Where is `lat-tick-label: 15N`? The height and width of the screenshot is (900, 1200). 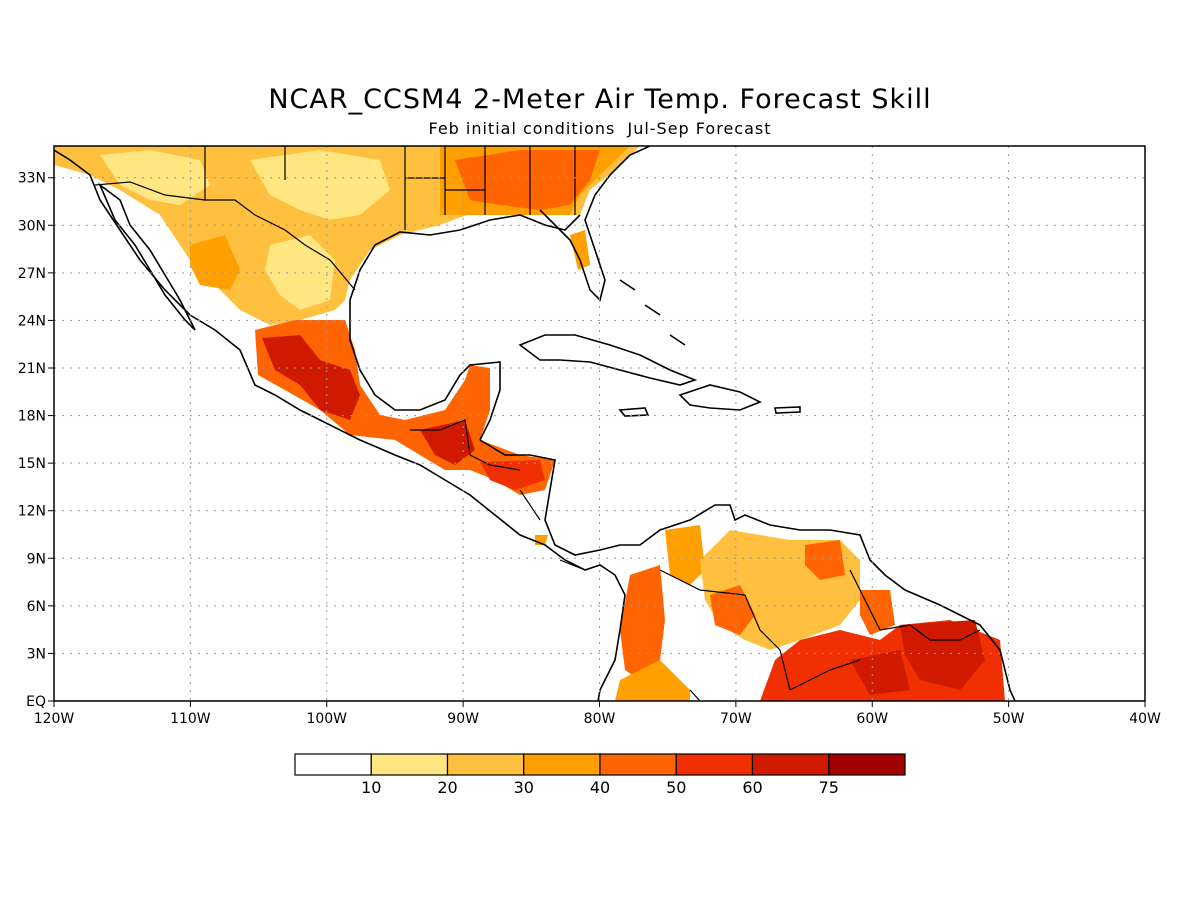 lat-tick-label: 15N is located at coordinates (32, 464).